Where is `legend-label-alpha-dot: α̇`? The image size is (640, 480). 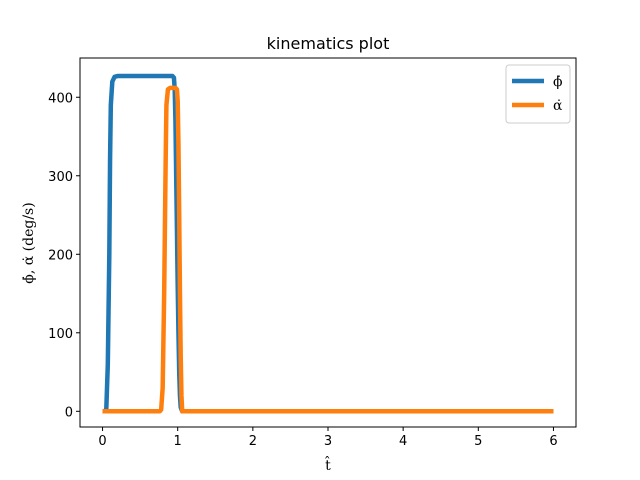 legend-label-alpha-dot: α̇ is located at coordinates (558, 106).